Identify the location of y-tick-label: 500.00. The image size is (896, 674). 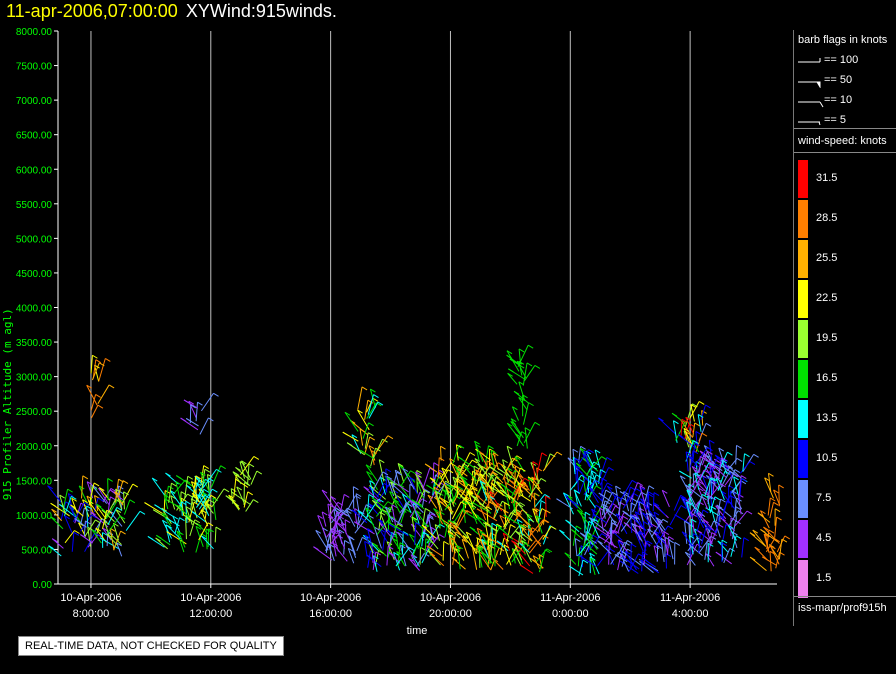
(36, 550).